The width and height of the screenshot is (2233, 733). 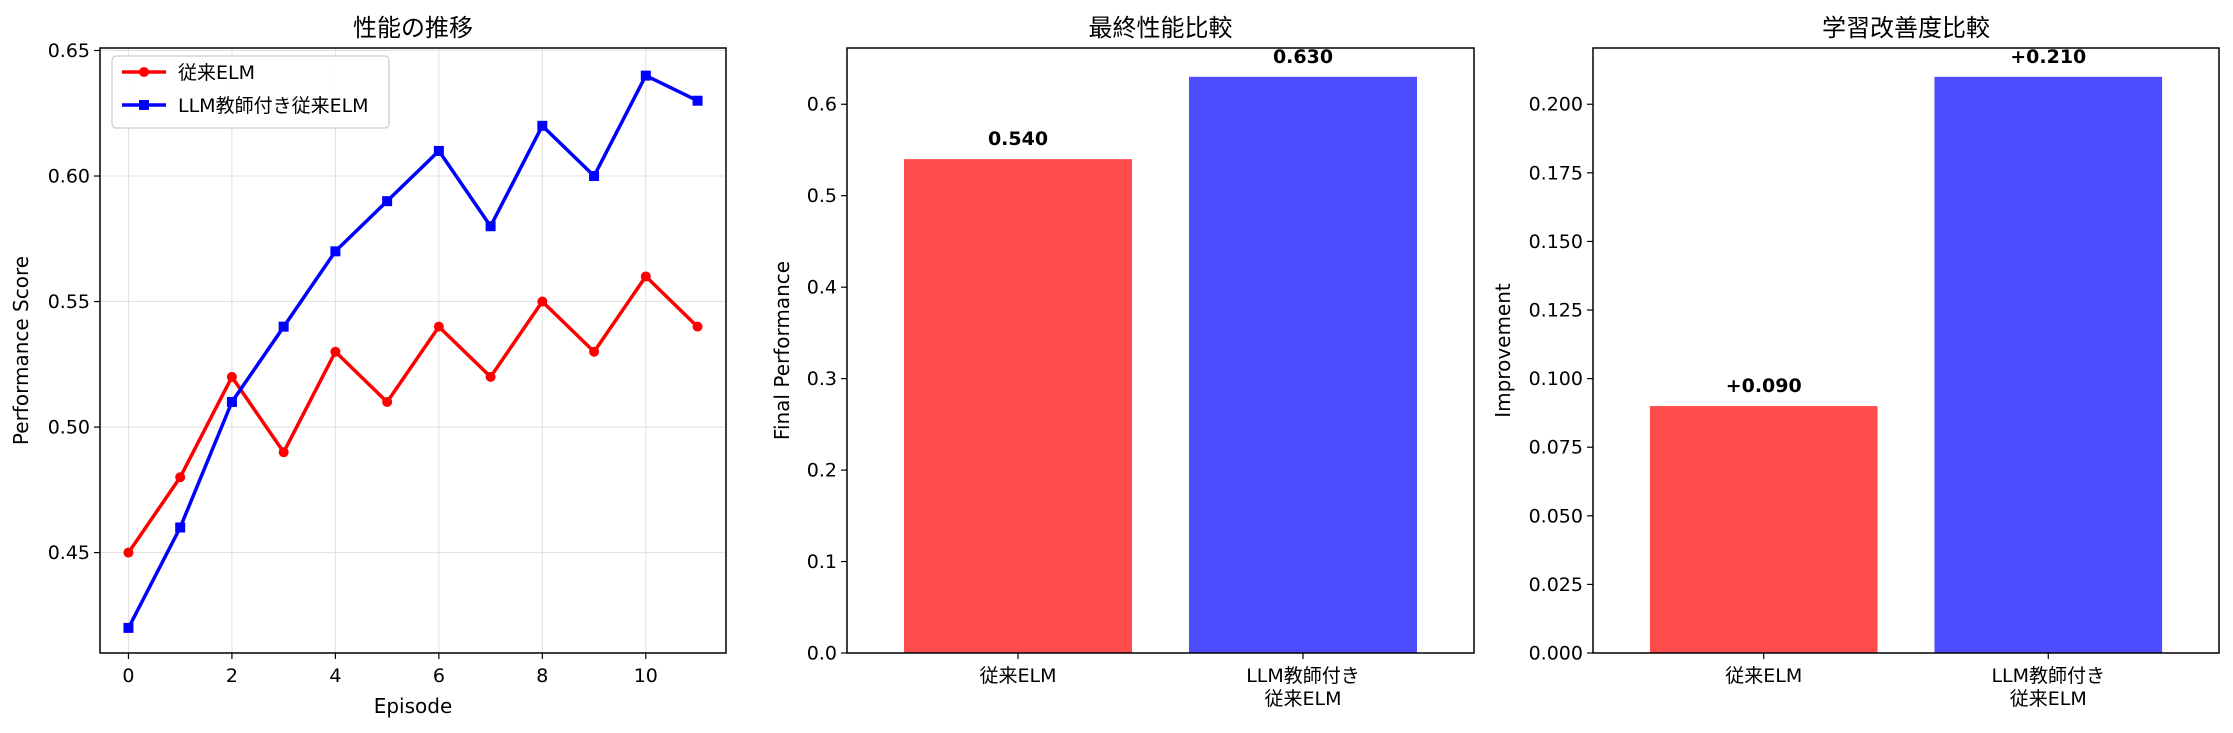 What do you see at coordinates (69, 302) in the screenshot?
I see `y-tick-label: 0.55` at bounding box center [69, 302].